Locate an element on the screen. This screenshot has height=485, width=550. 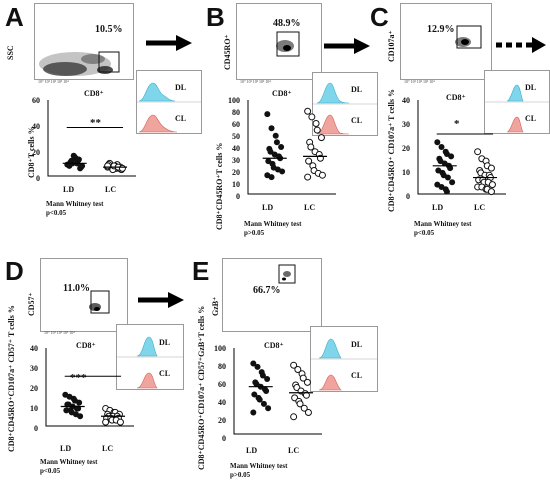
flow-plot: 11.0% is located at coordinates (84, 295).